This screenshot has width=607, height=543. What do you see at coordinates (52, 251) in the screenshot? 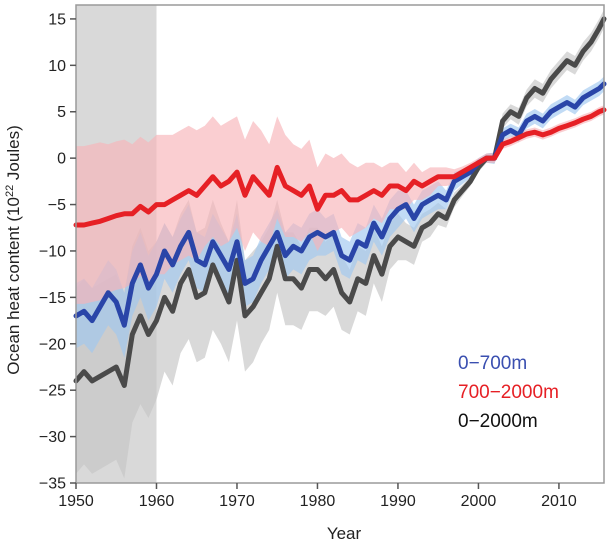
I see `y-tick-label: −10` at bounding box center [52, 251].